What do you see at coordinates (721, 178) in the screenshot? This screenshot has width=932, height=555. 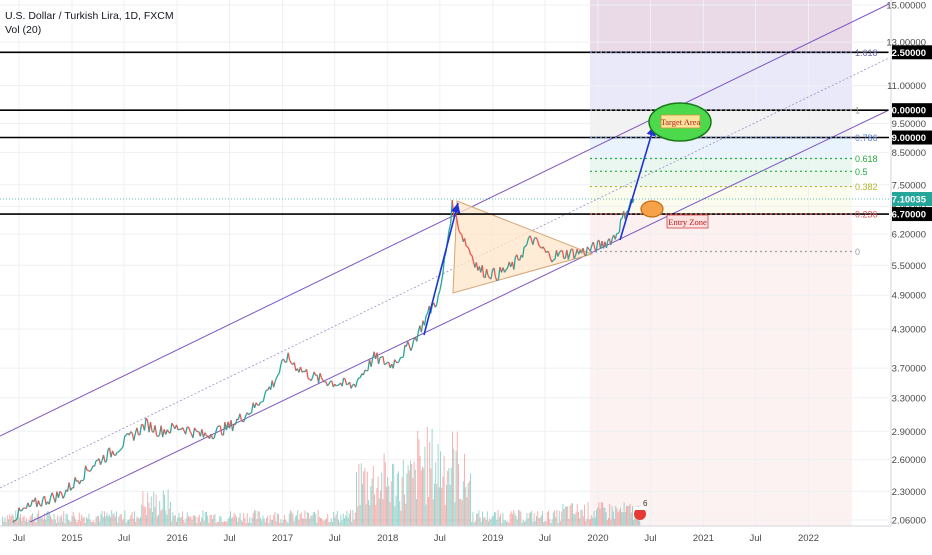 I see `fib-zone` at bounding box center [721, 178].